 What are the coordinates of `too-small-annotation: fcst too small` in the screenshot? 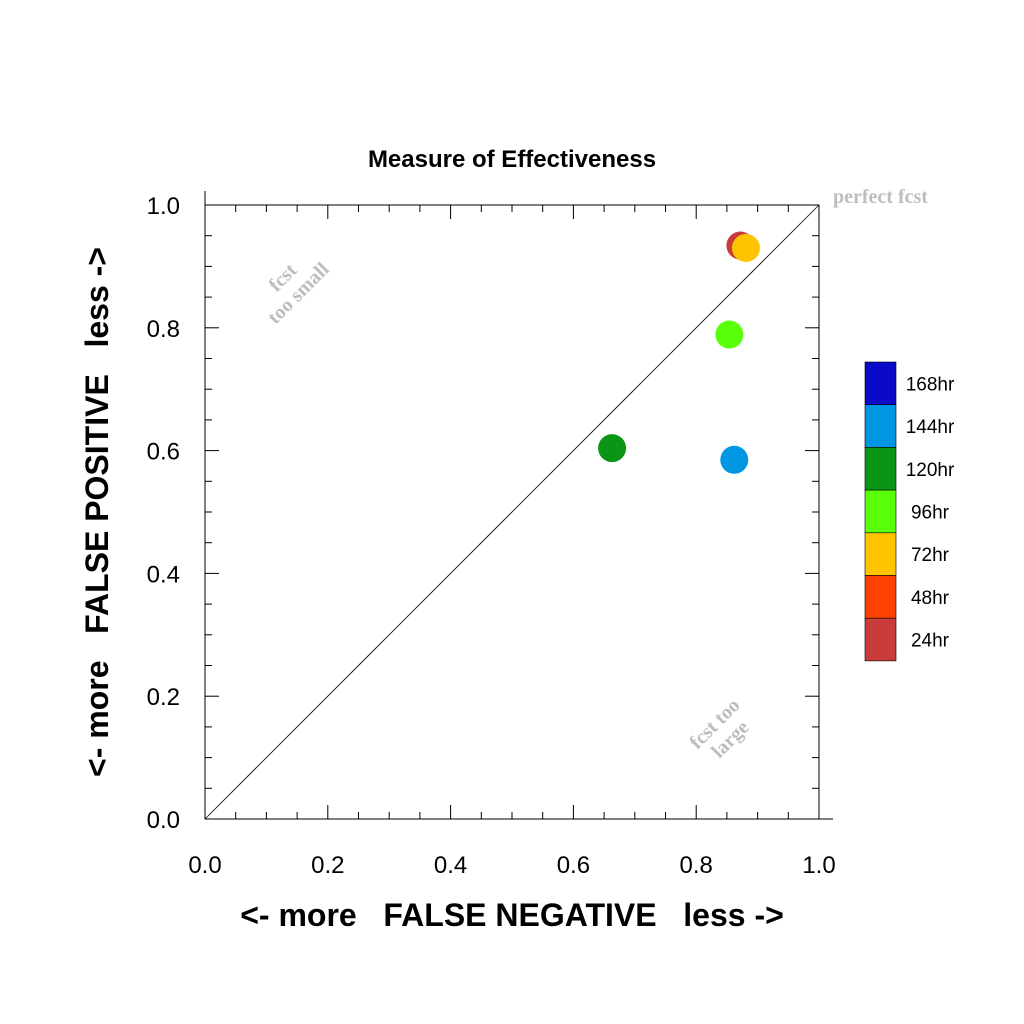 It's located at (298, 293).